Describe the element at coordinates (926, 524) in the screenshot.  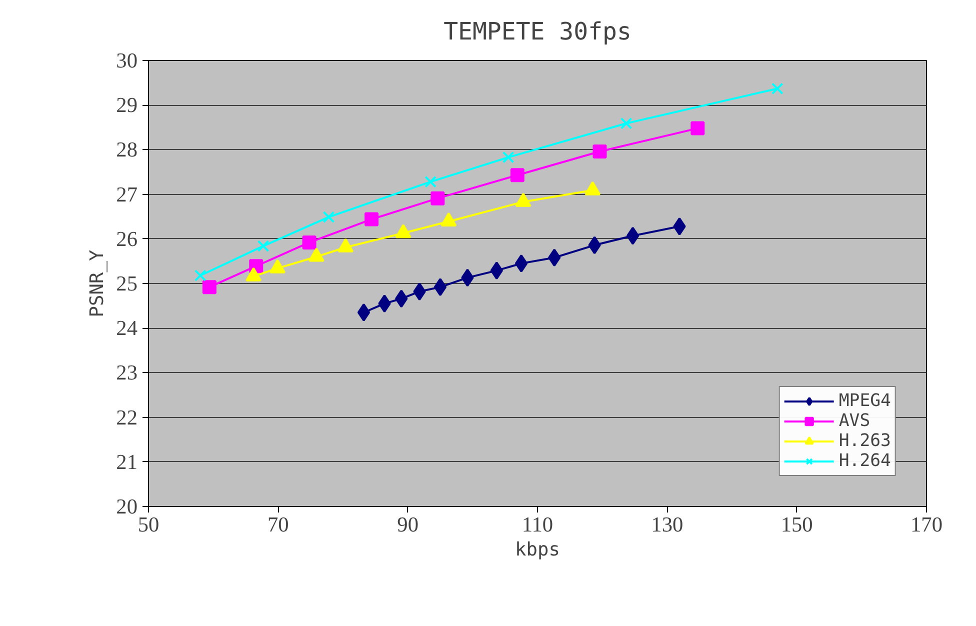
I see `x-tick-label: 170` at that location.